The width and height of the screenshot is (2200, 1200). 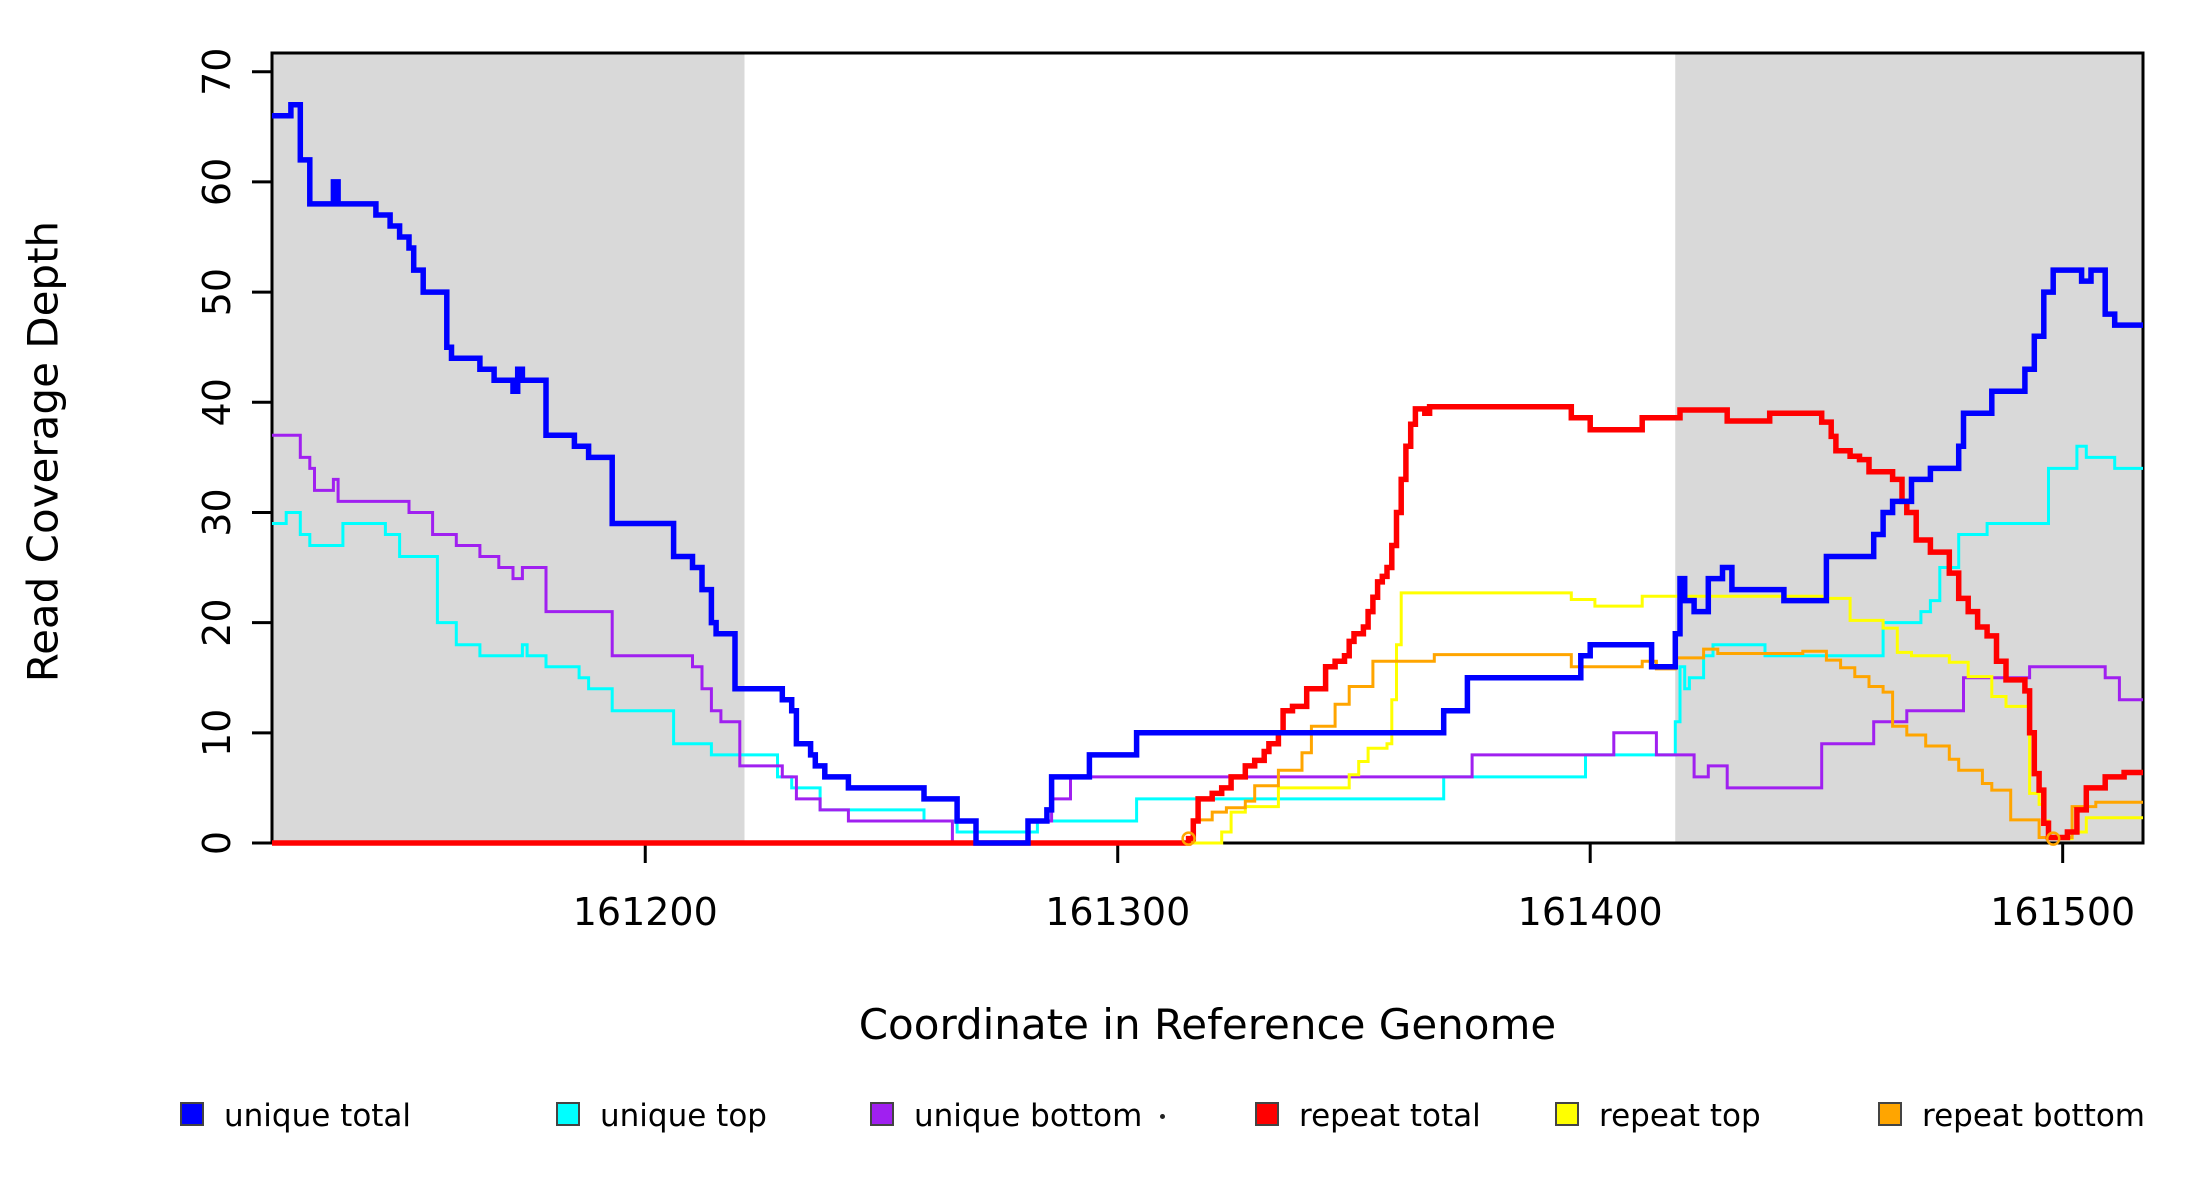 I want to click on y-tick-label: 10, so click(x=217, y=733).